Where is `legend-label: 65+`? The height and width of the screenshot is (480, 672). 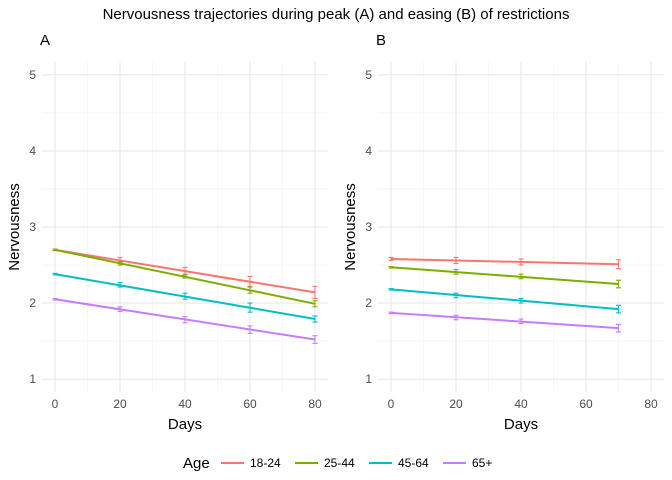
legend-label: 65+ is located at coordinates (482, 463).